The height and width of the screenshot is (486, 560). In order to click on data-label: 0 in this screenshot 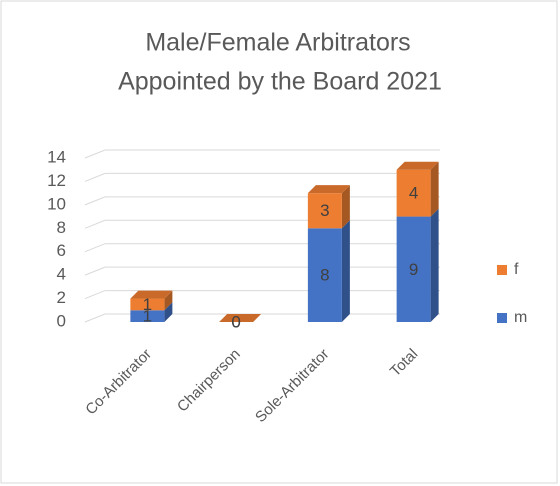, I will do `click(235, 321)`.